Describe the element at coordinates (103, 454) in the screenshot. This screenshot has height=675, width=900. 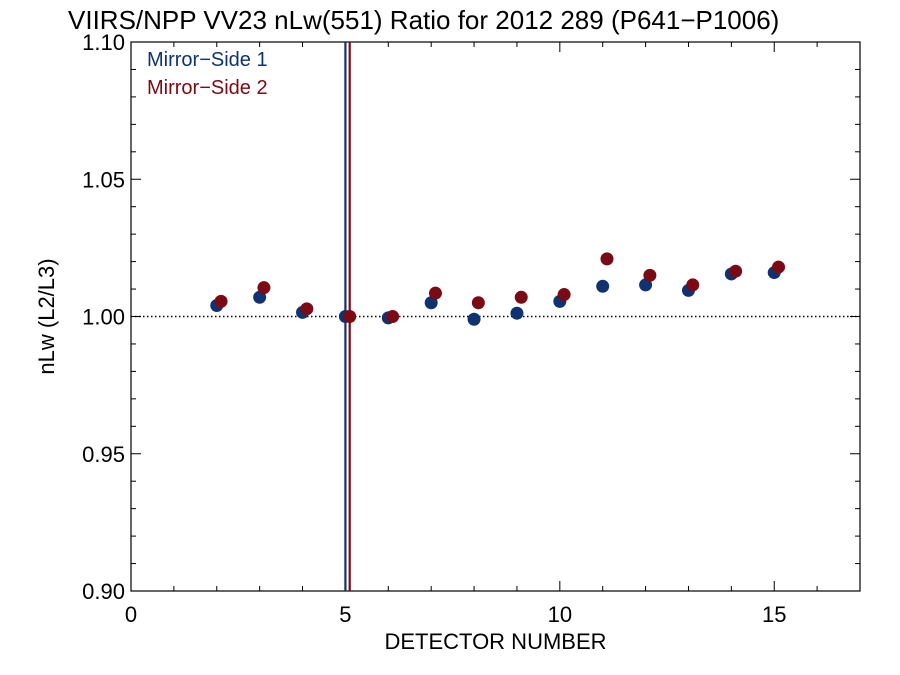
I see `y-tick-label: 0.95` at that location.